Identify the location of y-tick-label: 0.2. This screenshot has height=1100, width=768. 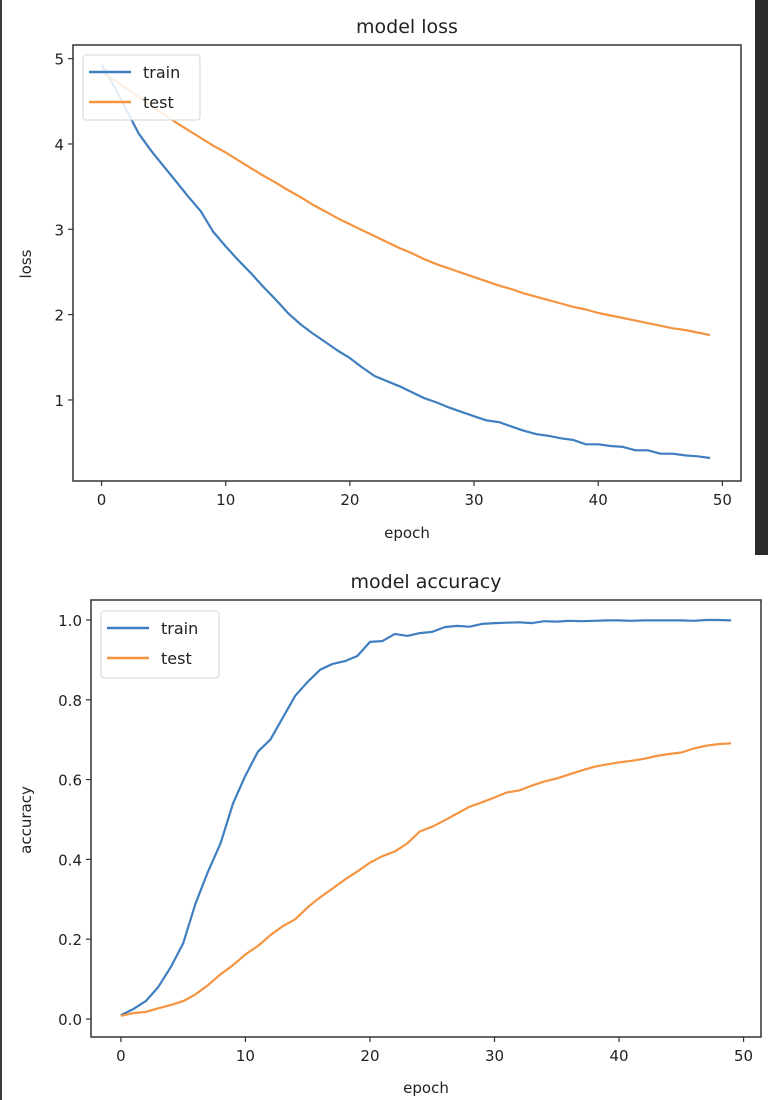
(70, 940).